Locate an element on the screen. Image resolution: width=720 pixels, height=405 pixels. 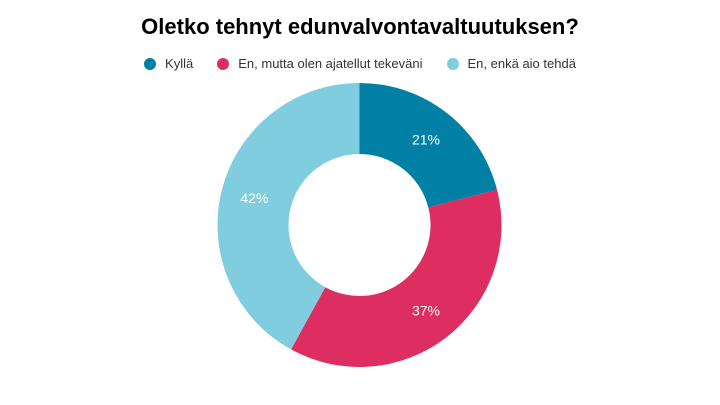
legend-item-kylla: Kyllä is located at coordinates (168, 63).